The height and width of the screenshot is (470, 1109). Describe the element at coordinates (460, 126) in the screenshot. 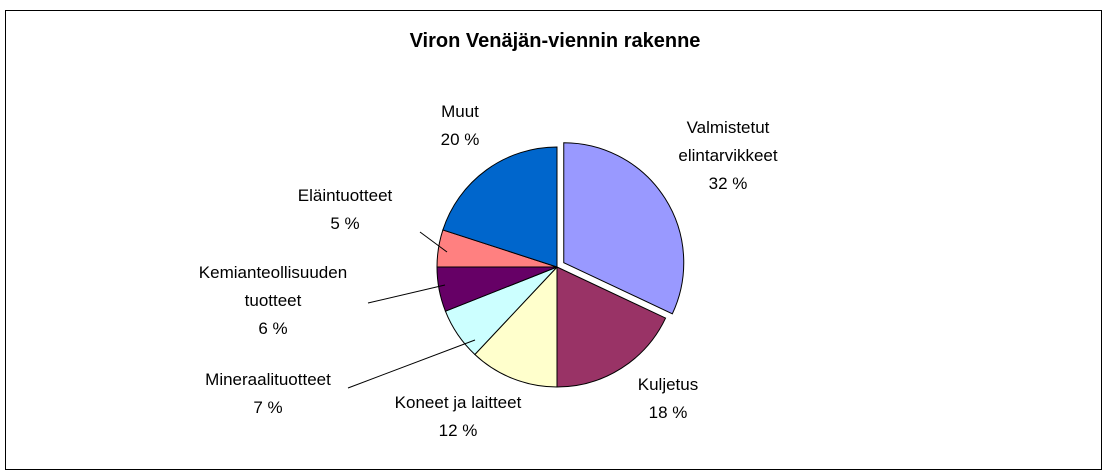

I see `slice-label: Muut 20 %` at that location.